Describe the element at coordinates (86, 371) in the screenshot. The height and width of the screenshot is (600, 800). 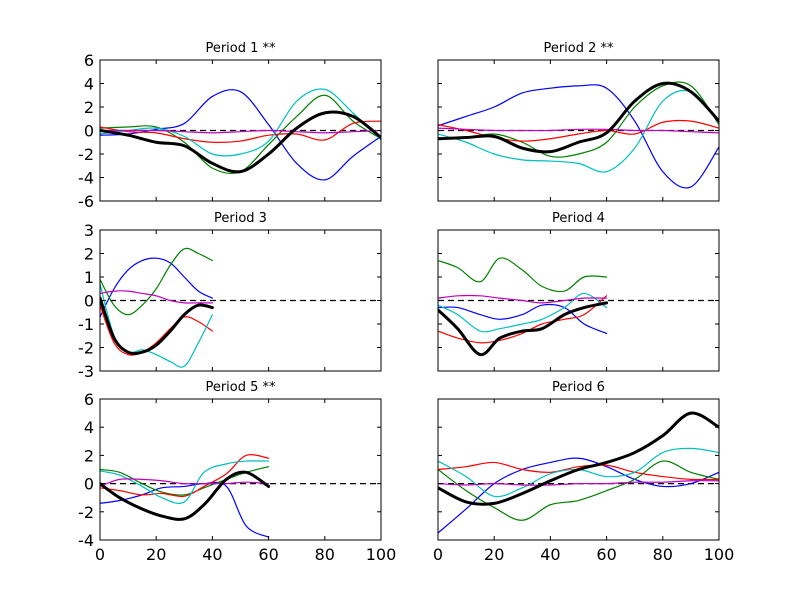
I see `y-tick-label: -3` at that location.